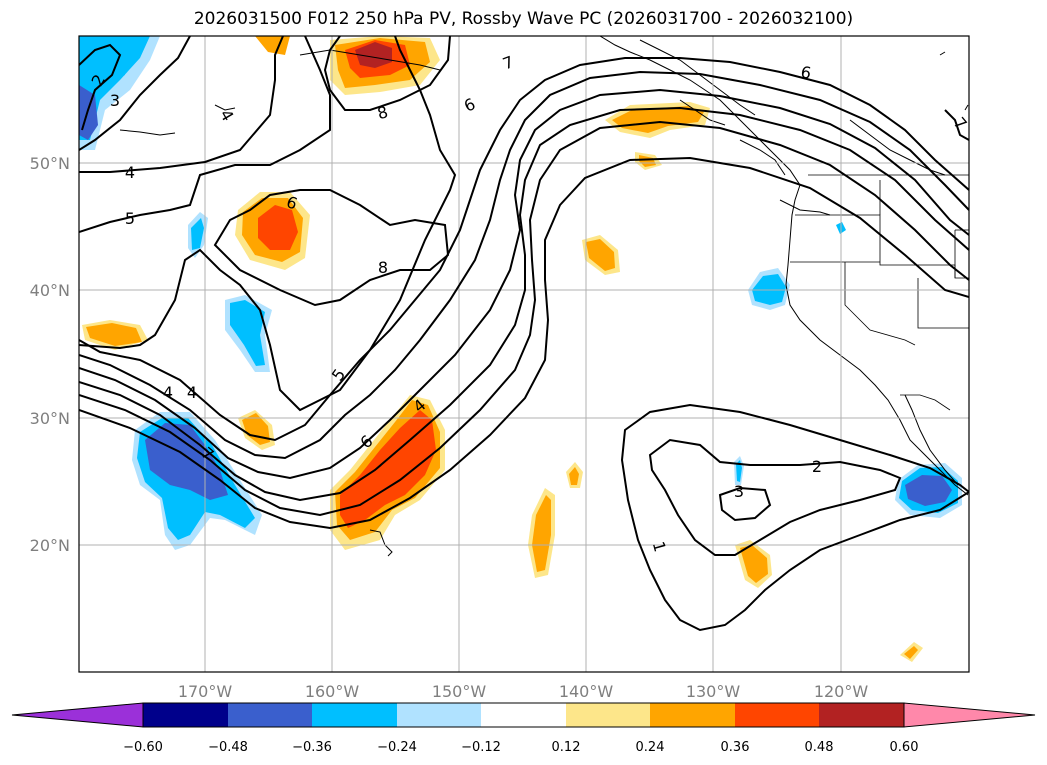 Image resolution: width=1047 pixels, height=765 pixels. What do you see at coordinates (397, 747) in the screenshot?
I see `colorbar-tick-label: −0.24` at bounding box center [397, 747].